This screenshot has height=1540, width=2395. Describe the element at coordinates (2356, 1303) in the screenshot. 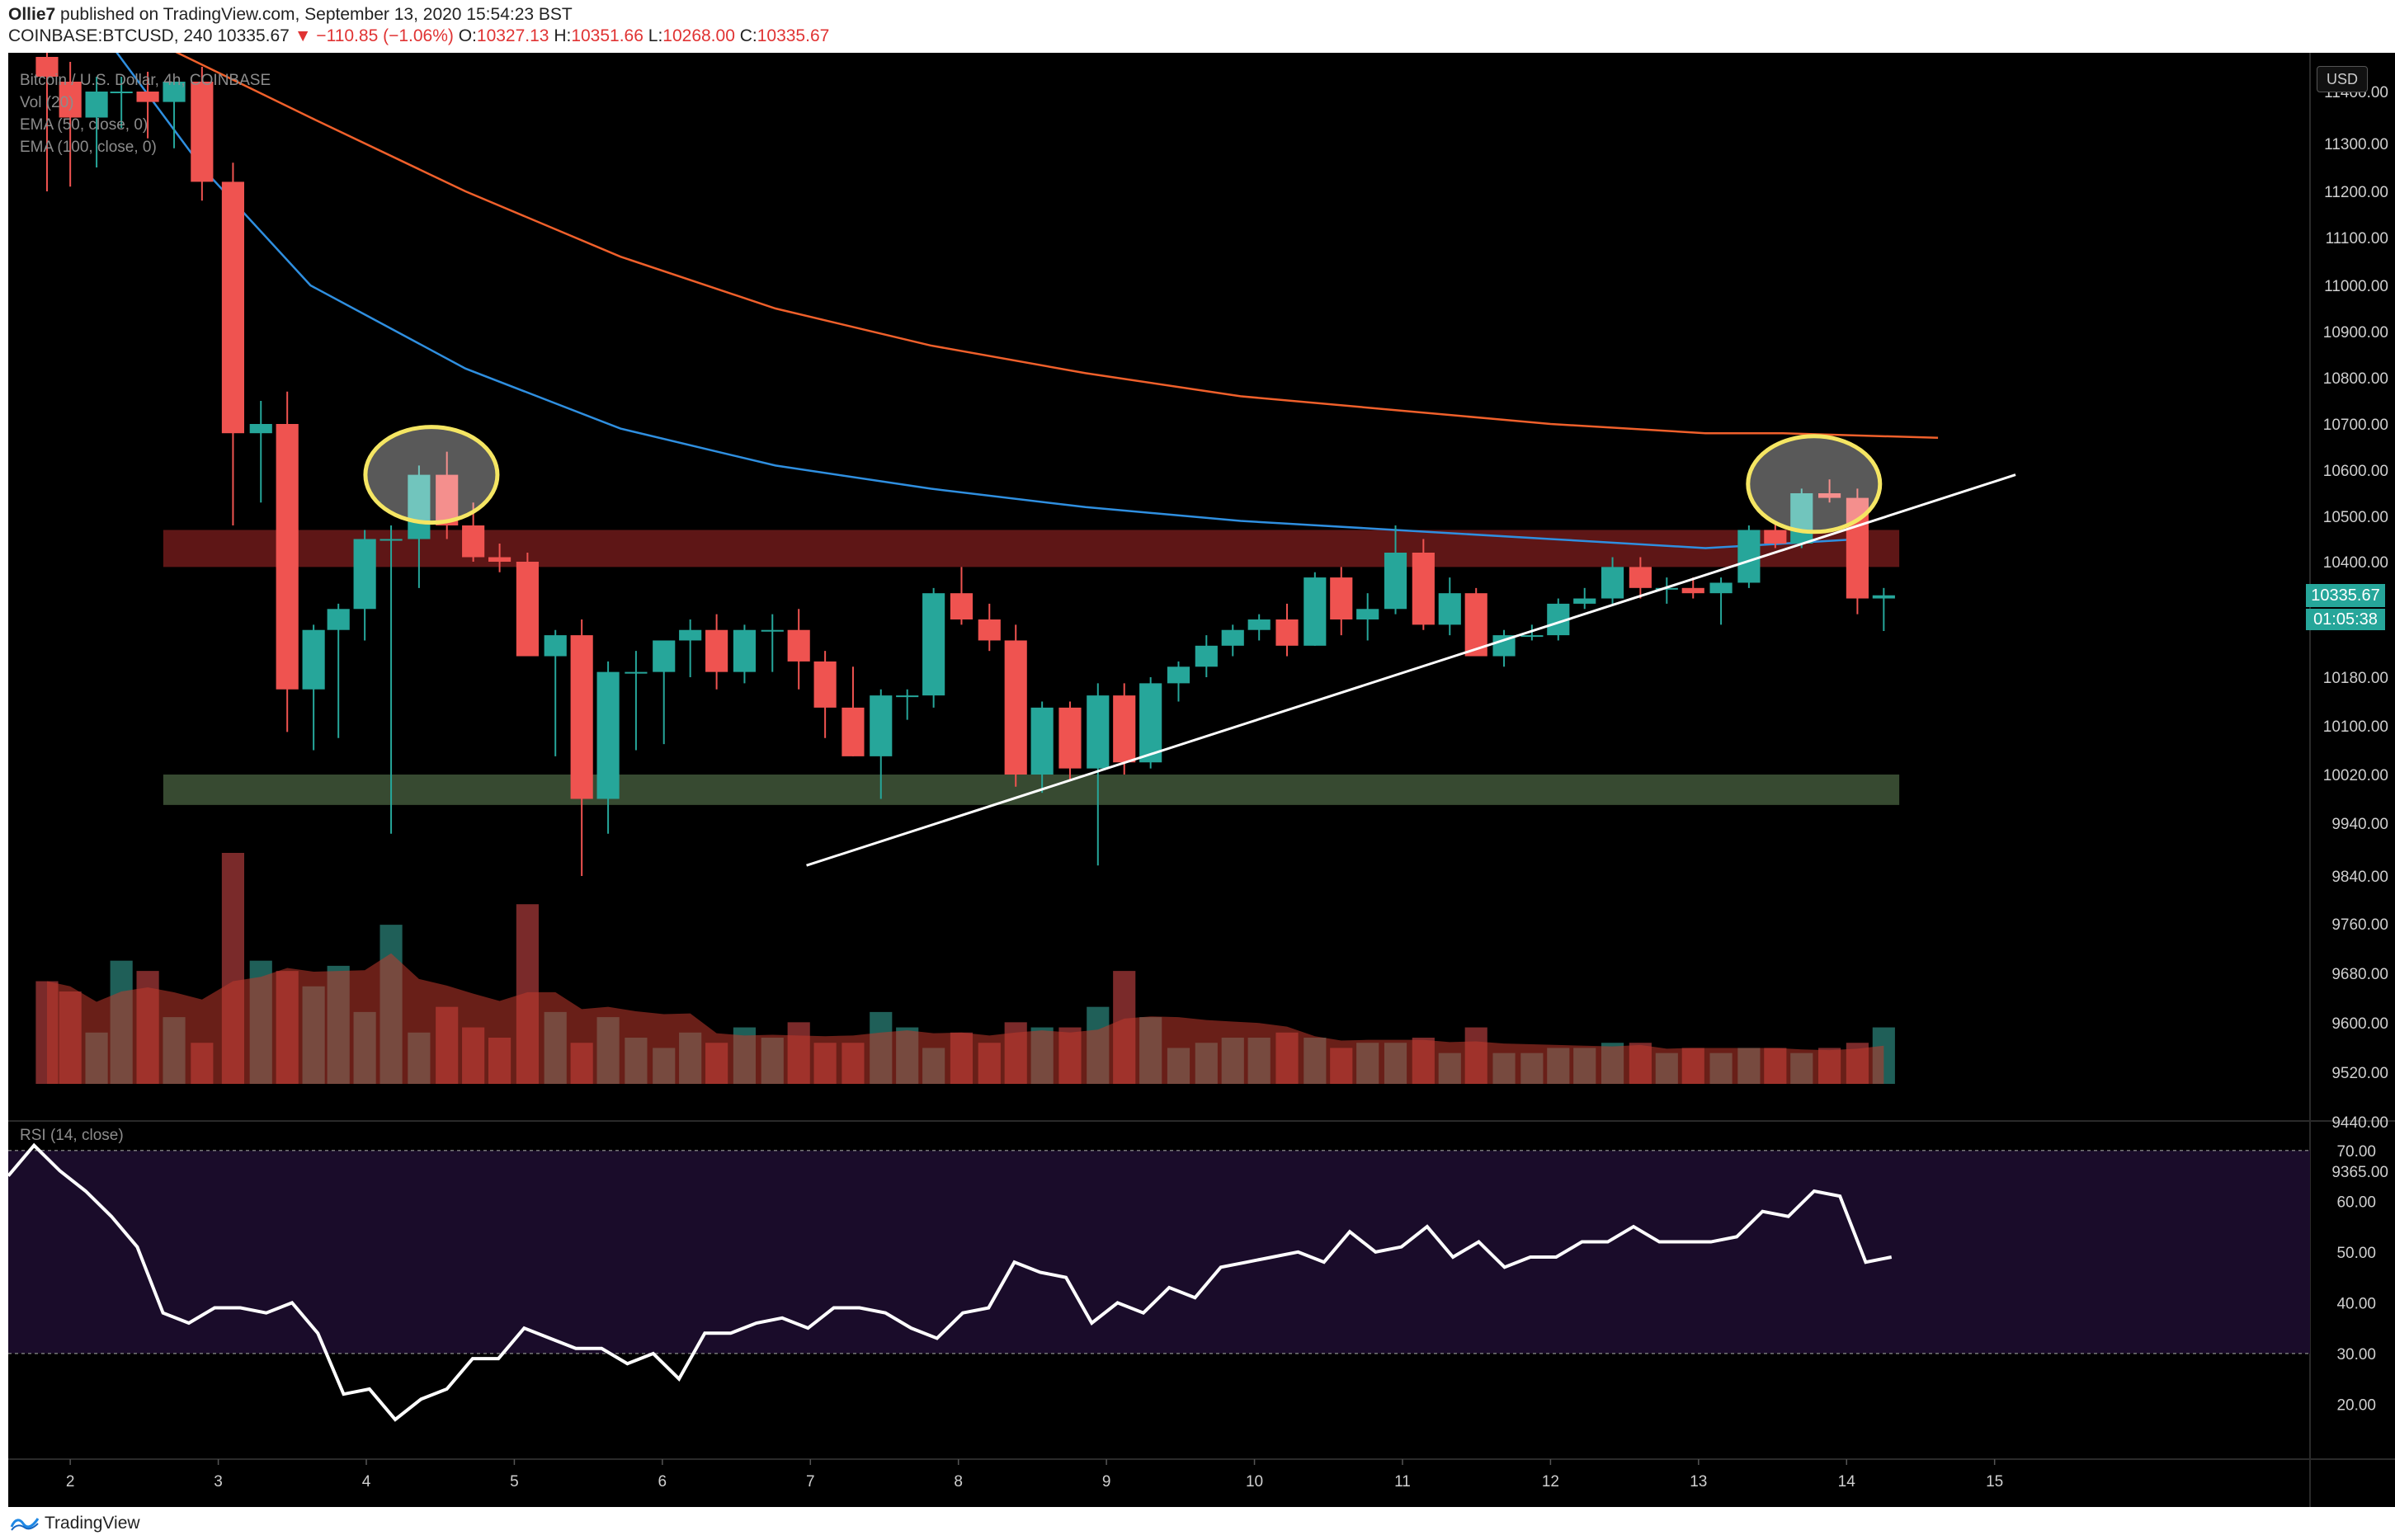

I see `rsi-tick-label: 40.00` at that location.